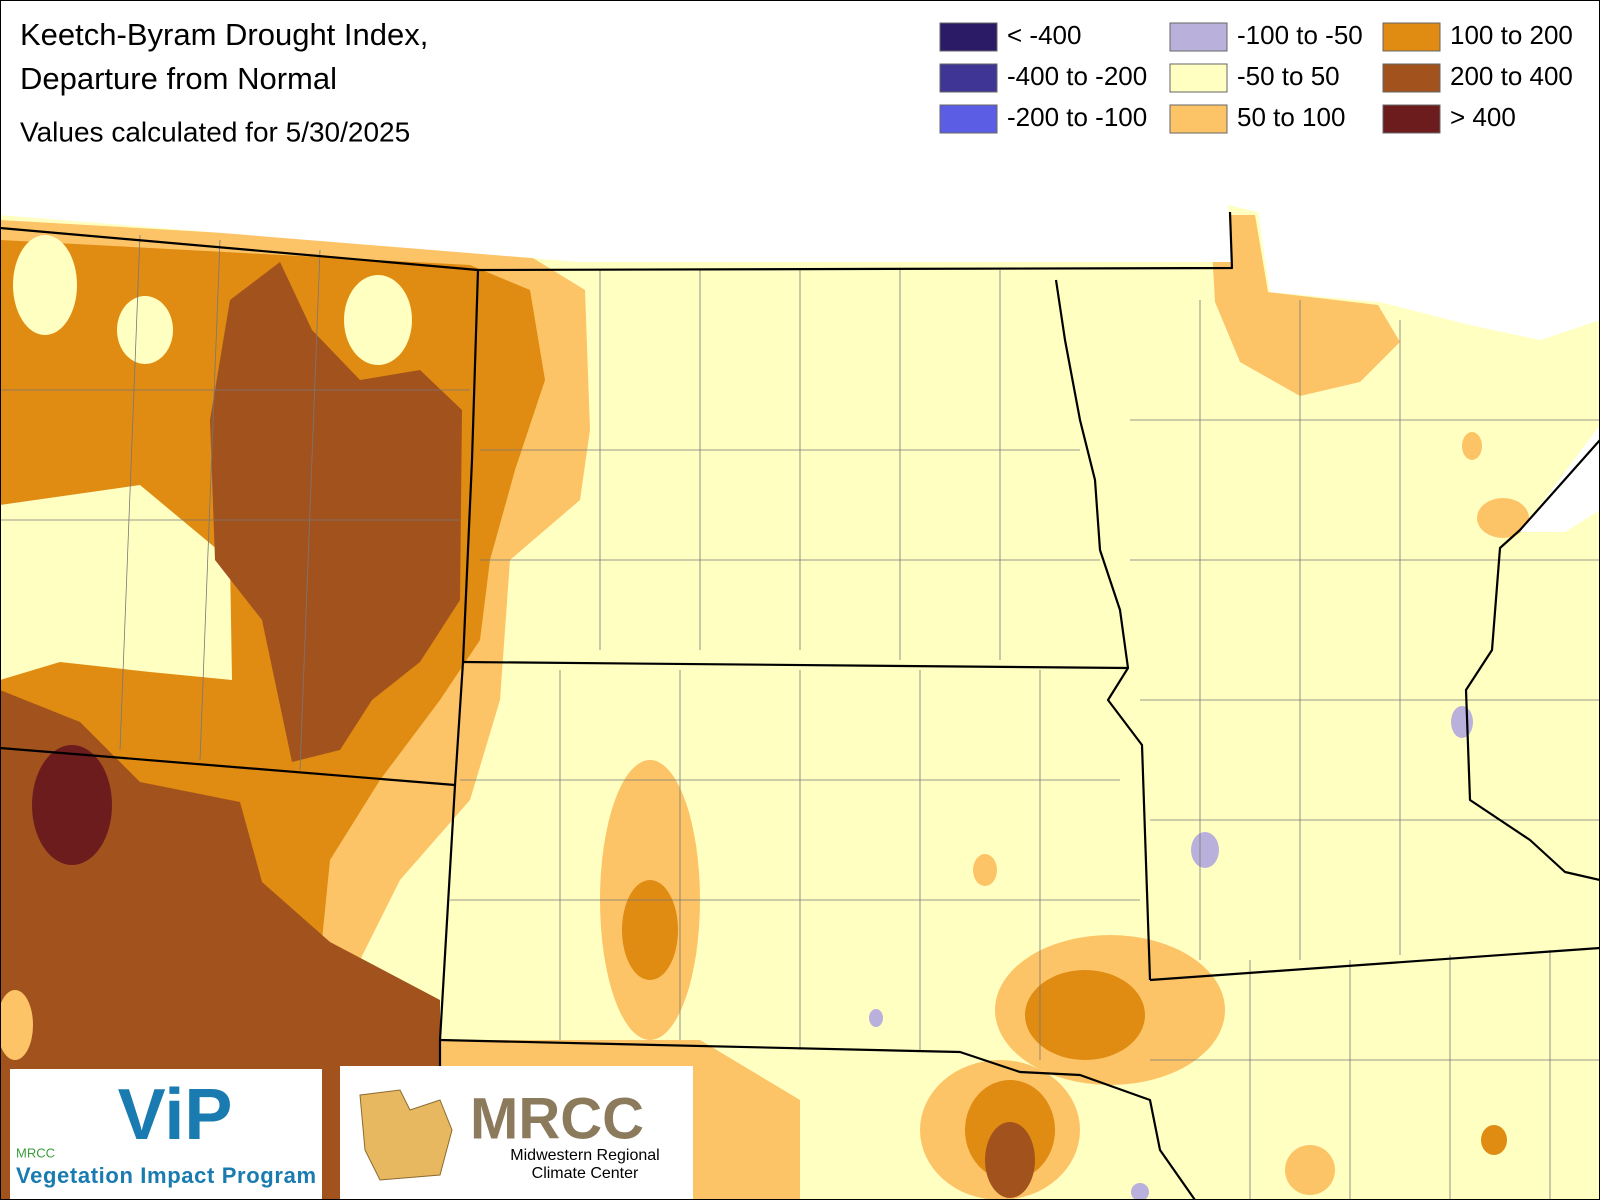  What do you see at coordinates (215, 131) in the screenshot?
I see `subtitle: Values calculated for 5/30/2025` at bounding box center [215, 131].